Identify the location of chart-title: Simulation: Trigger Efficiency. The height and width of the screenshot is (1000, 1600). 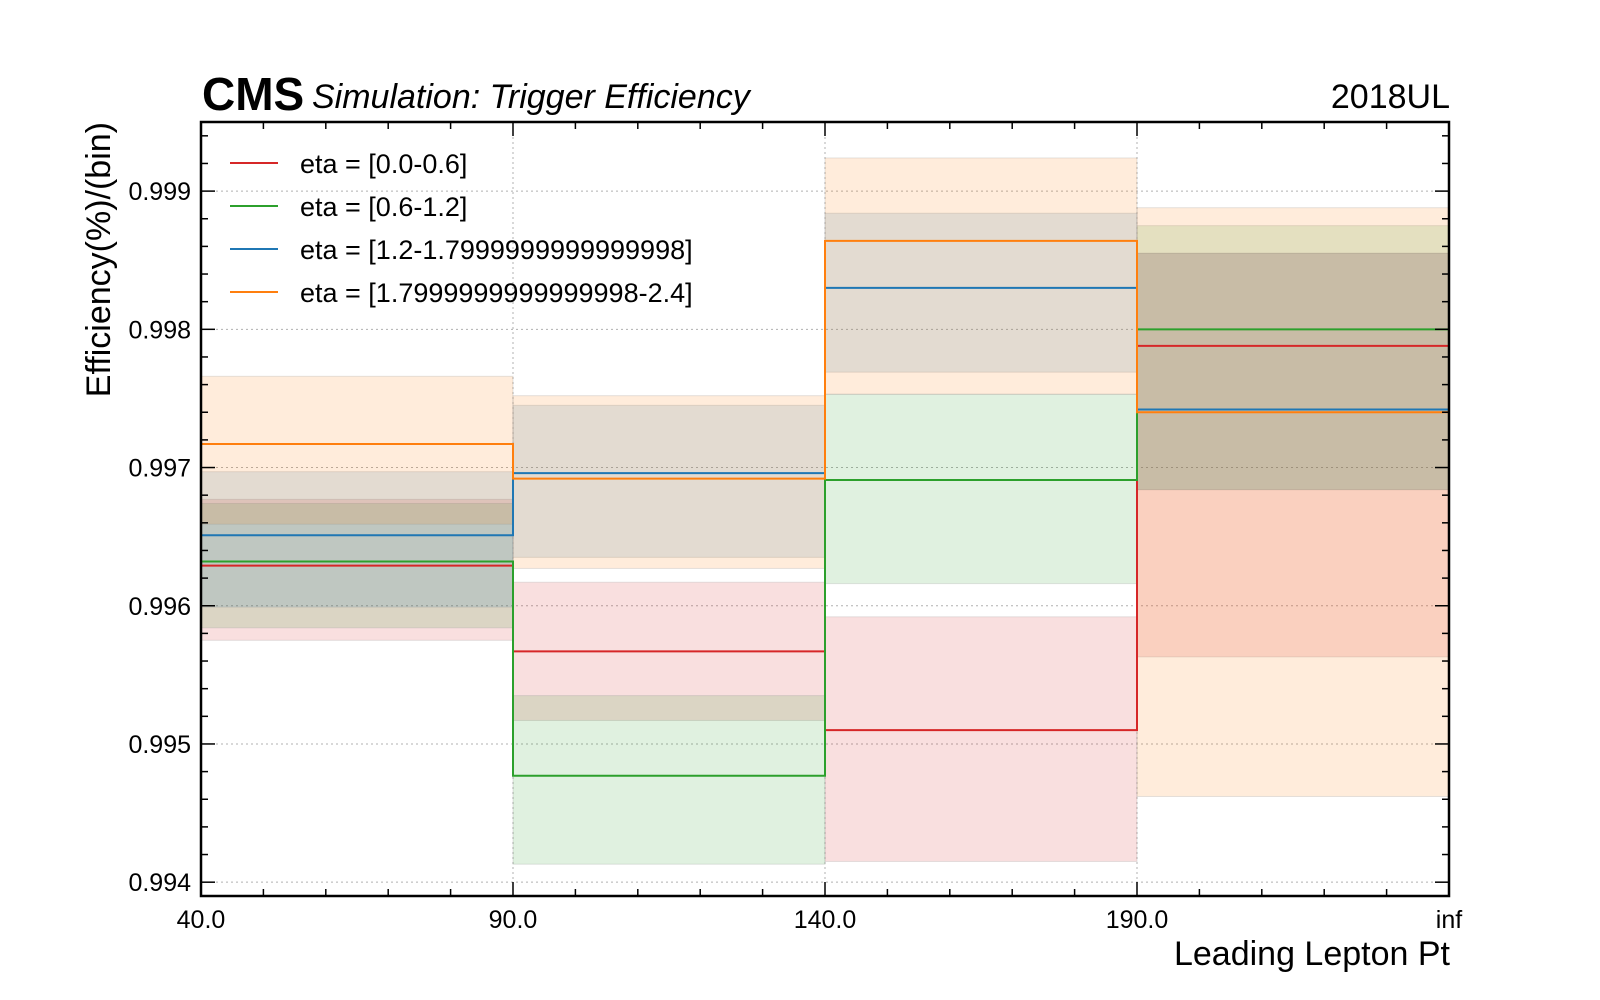
(532, 97).